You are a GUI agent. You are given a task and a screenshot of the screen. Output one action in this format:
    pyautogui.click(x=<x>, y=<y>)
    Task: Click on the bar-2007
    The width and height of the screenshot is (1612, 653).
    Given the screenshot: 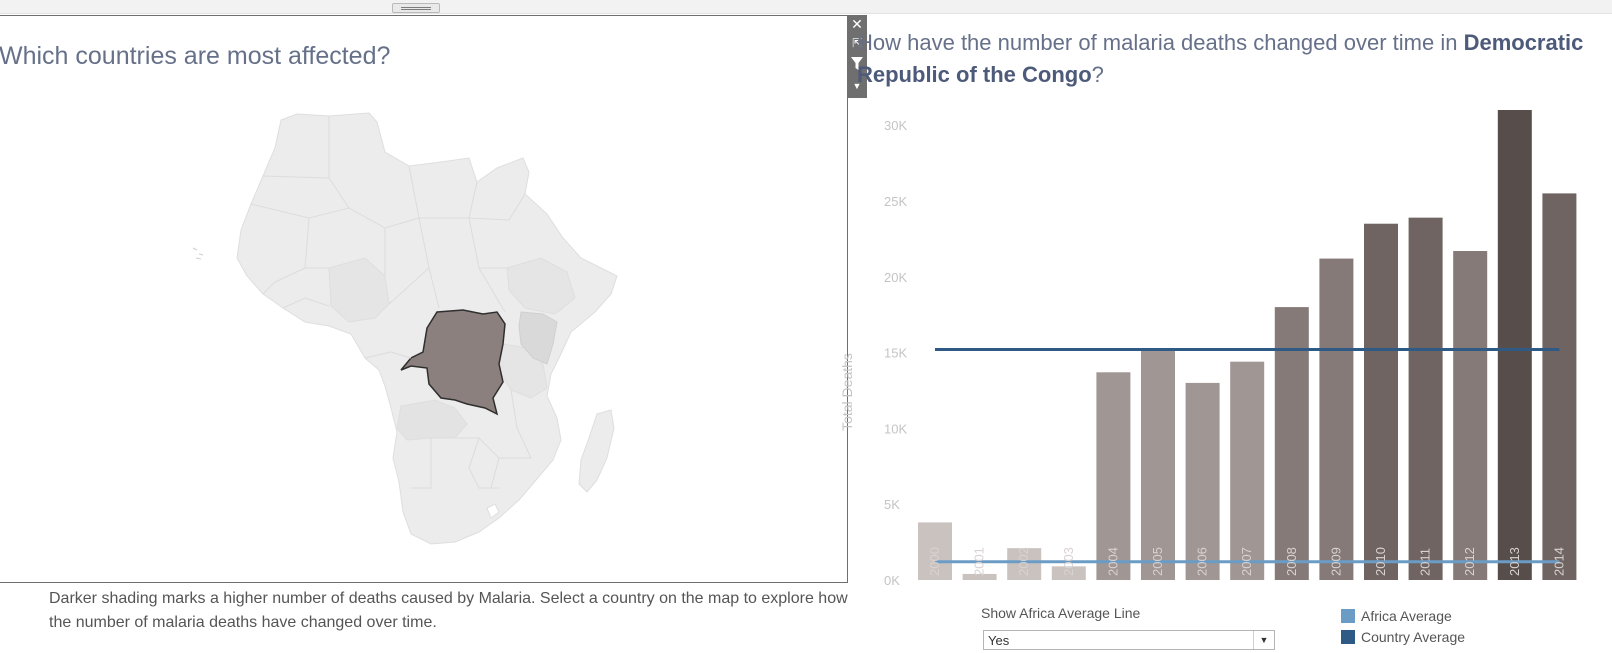 What is the action you would take?
    pyautogui.click(x=1247, y=470)
    